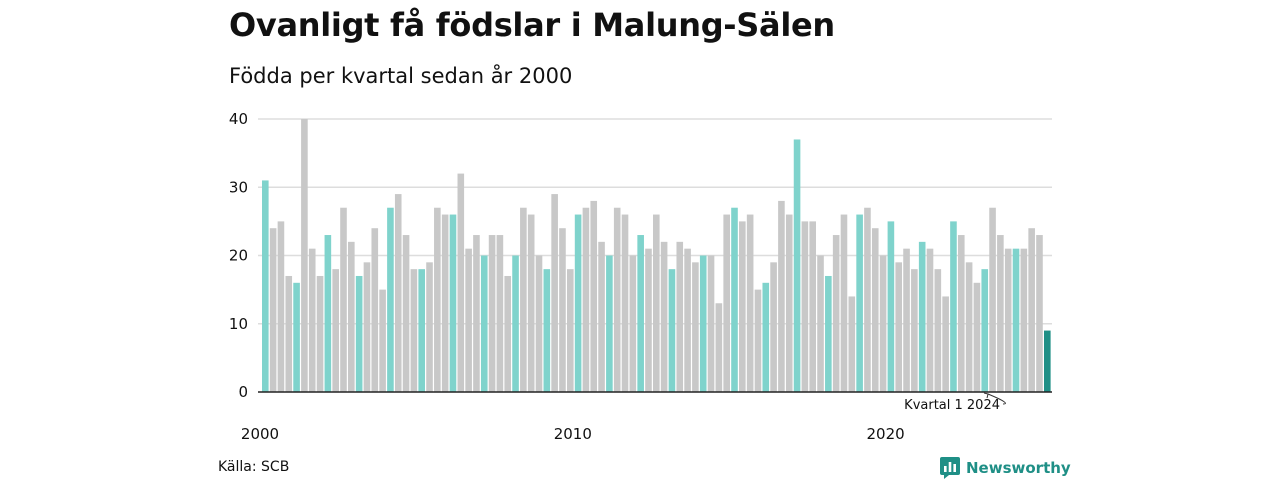  What do you see at coordinates (532, 25) in the screenshot?
I see `chart-title: Ovanligt få födslar i Malung-Sälen` at bounding box center [532, 25].